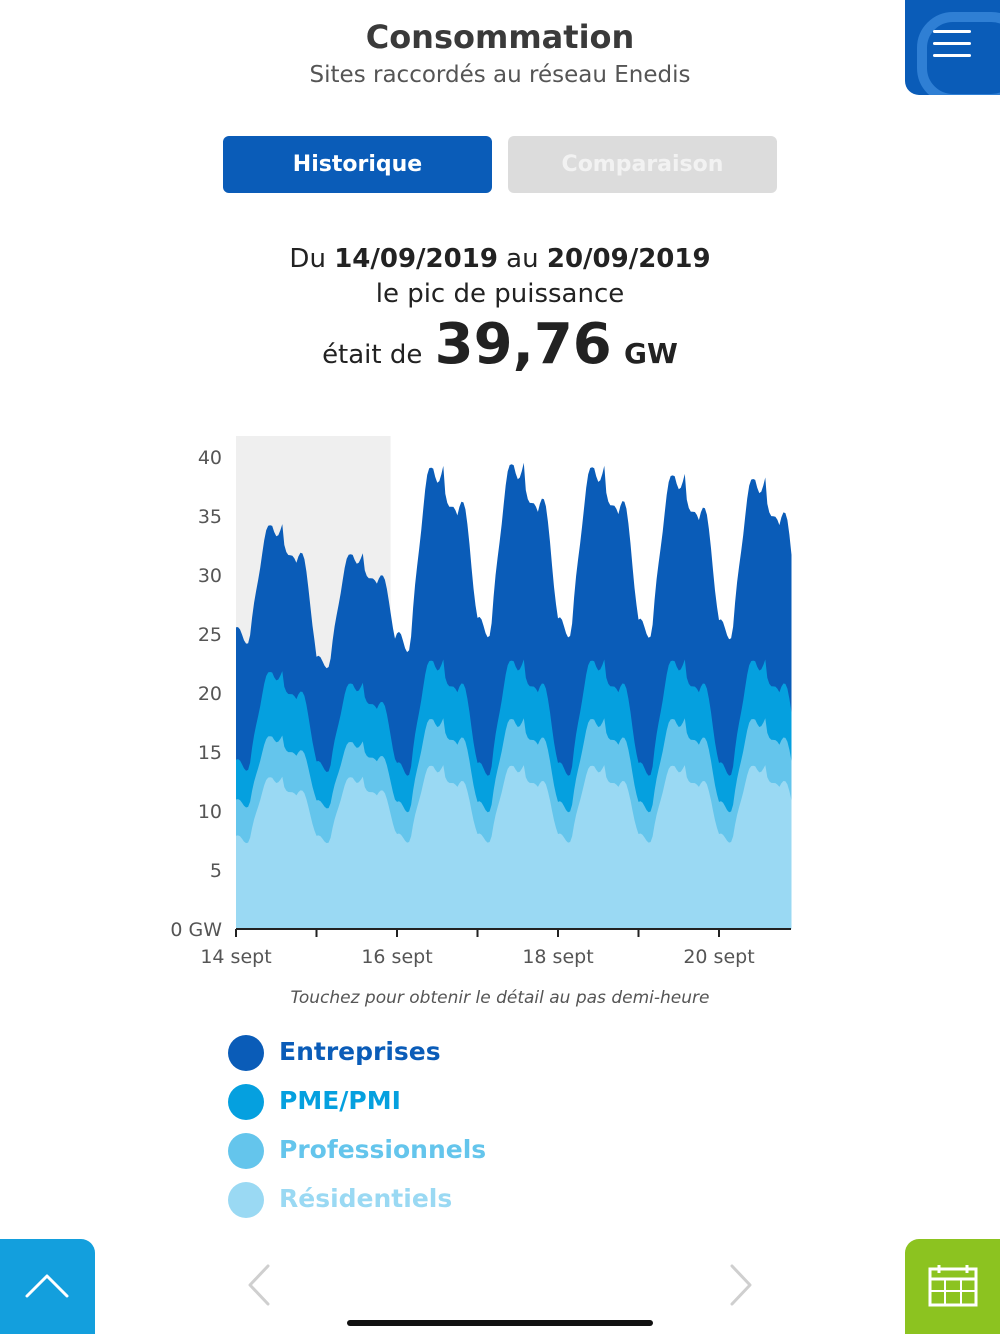  I want to click on y-tick-label: 20, so click(210, 694).